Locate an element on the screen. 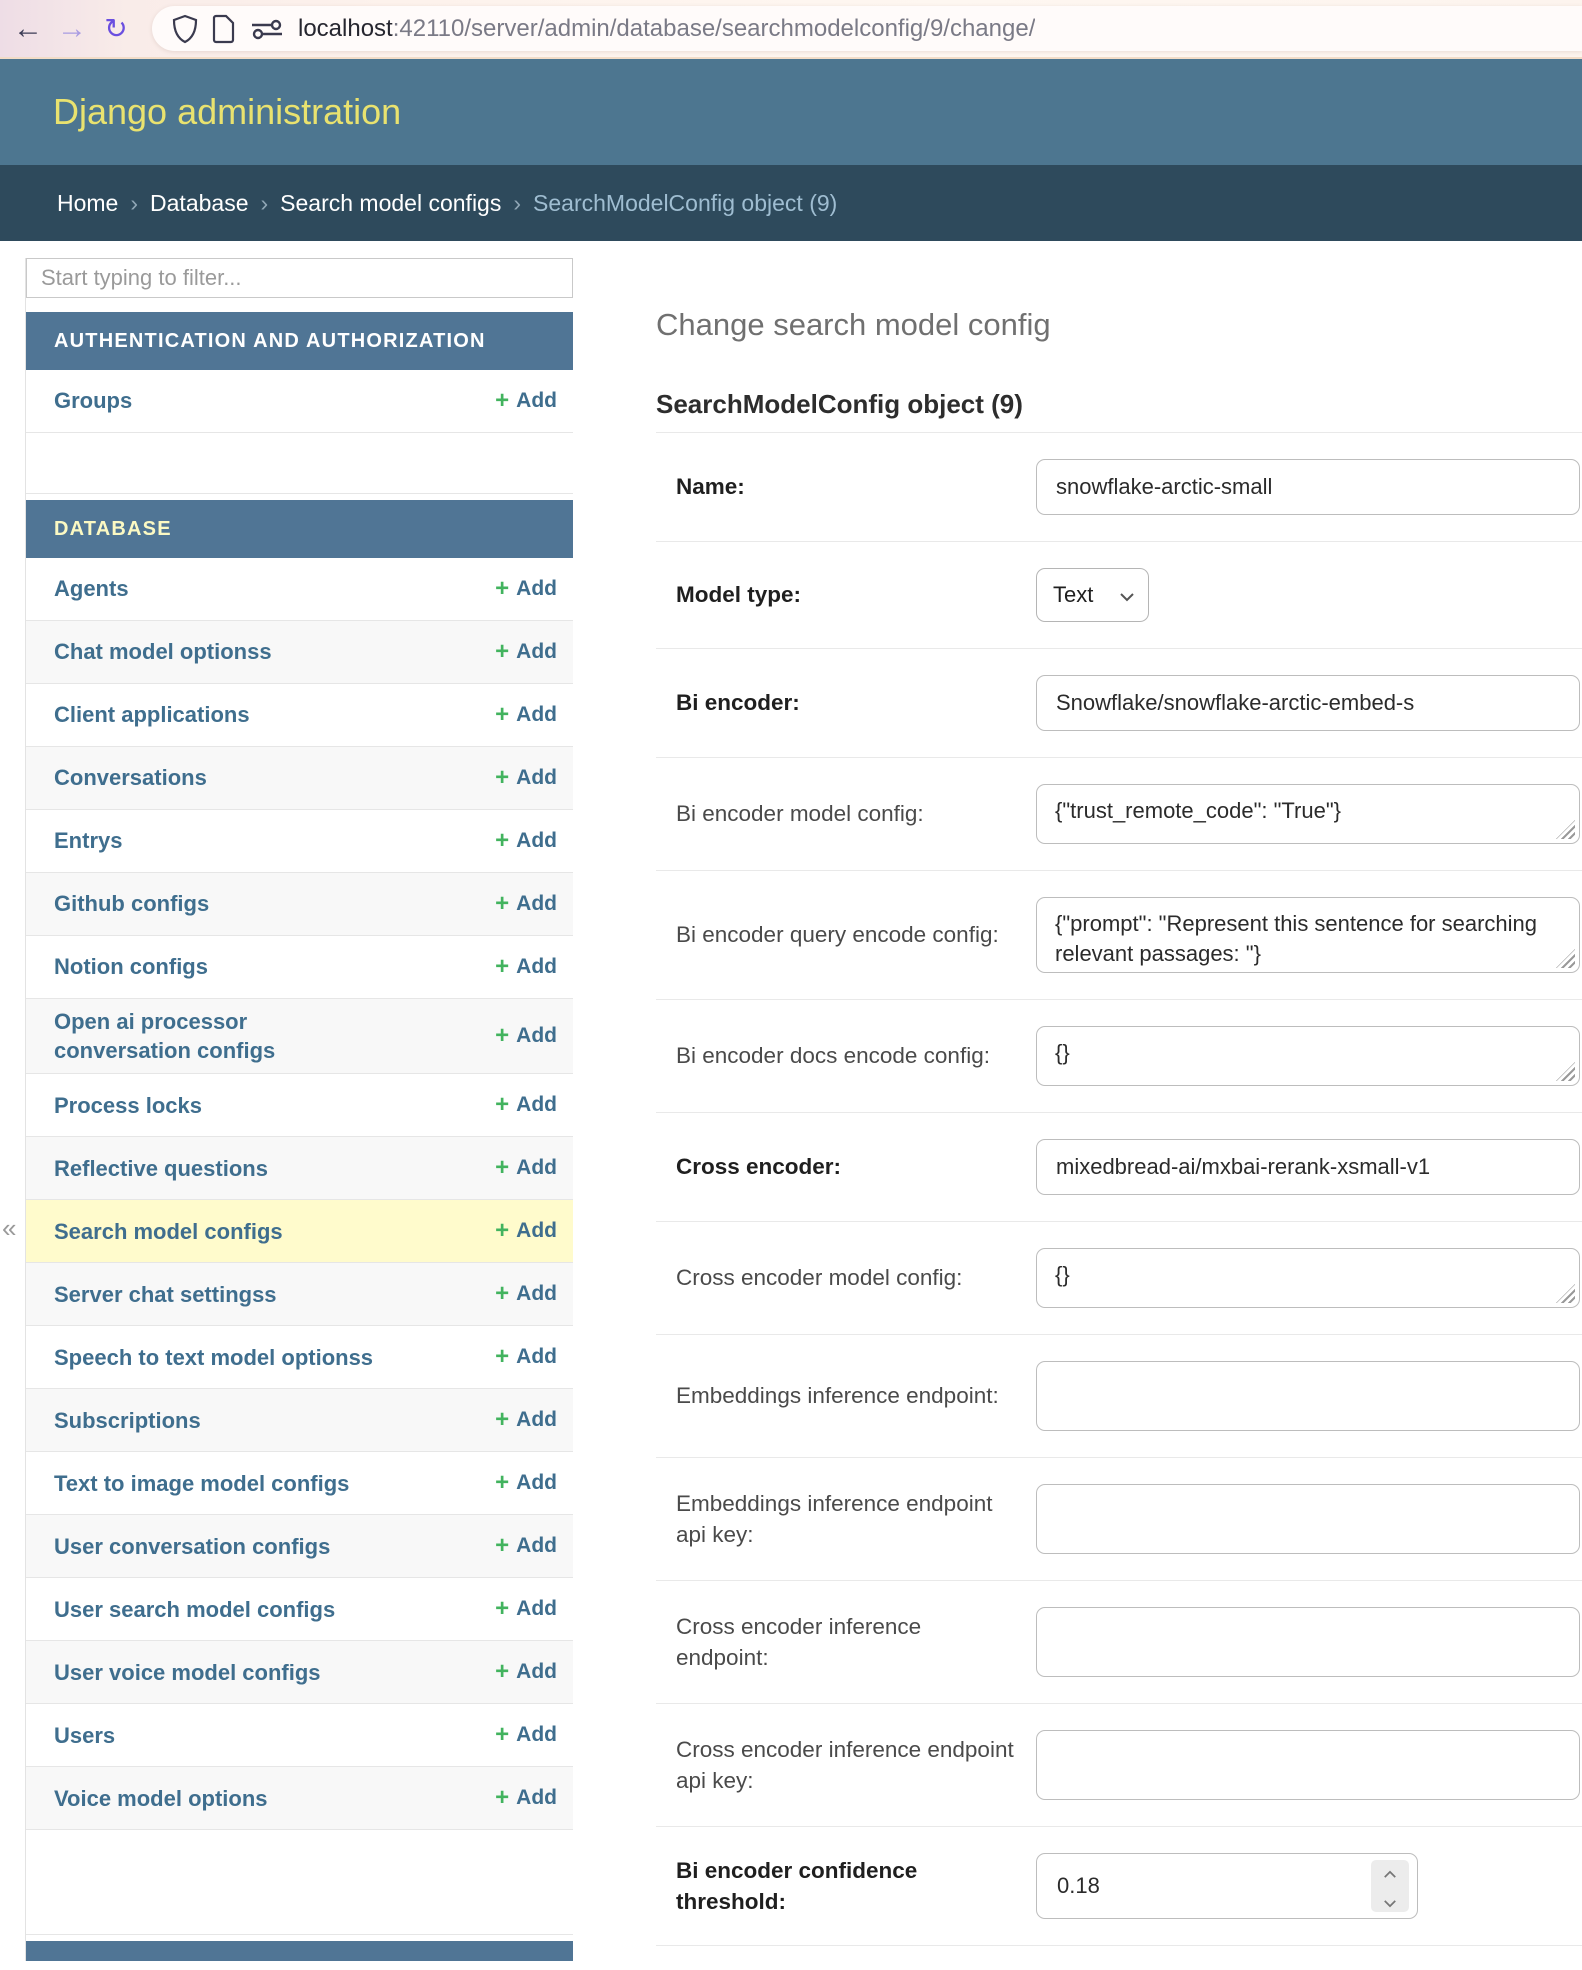 The height and width of the screenshot is (1970, 1582). sidebar-item-agents: Agents is located at coordinates (91, 589).